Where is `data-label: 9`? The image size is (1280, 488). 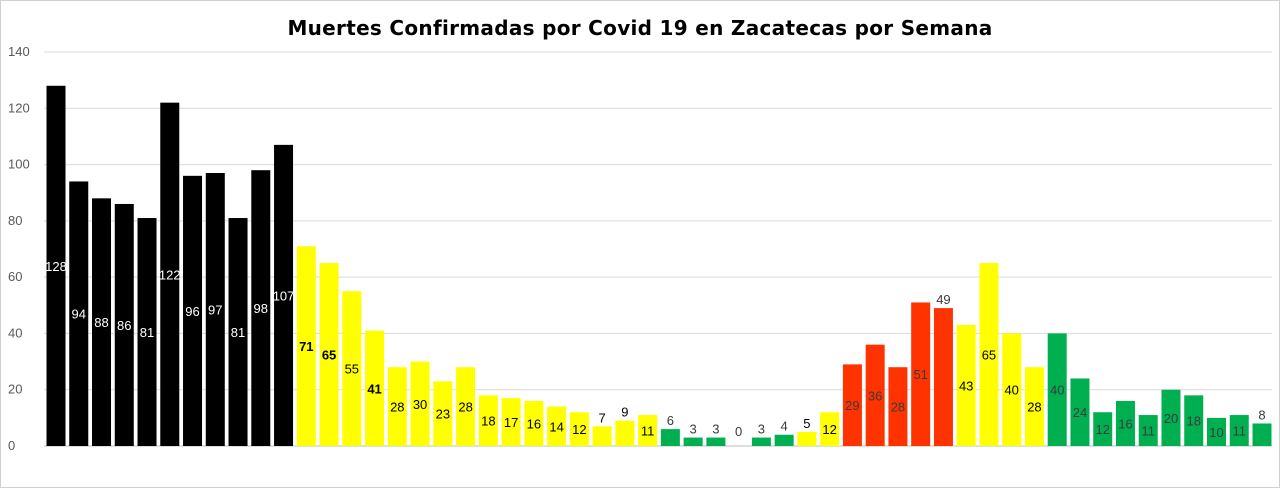
data-label: 9 is located at coordinates (624, 412).